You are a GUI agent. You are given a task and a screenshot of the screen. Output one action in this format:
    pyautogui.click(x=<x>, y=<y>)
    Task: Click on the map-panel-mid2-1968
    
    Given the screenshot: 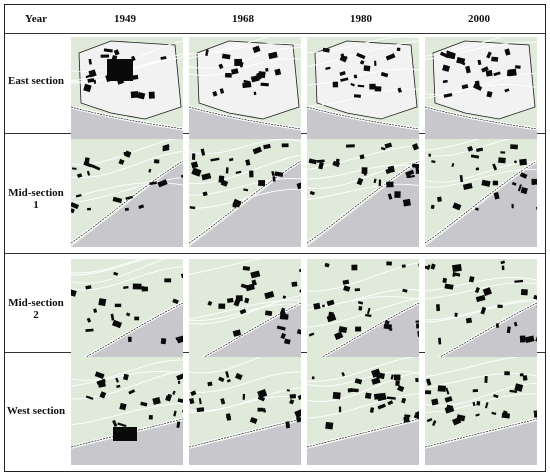 What is the action you would take?
    pyautogui.click(x=245, y=313)
    